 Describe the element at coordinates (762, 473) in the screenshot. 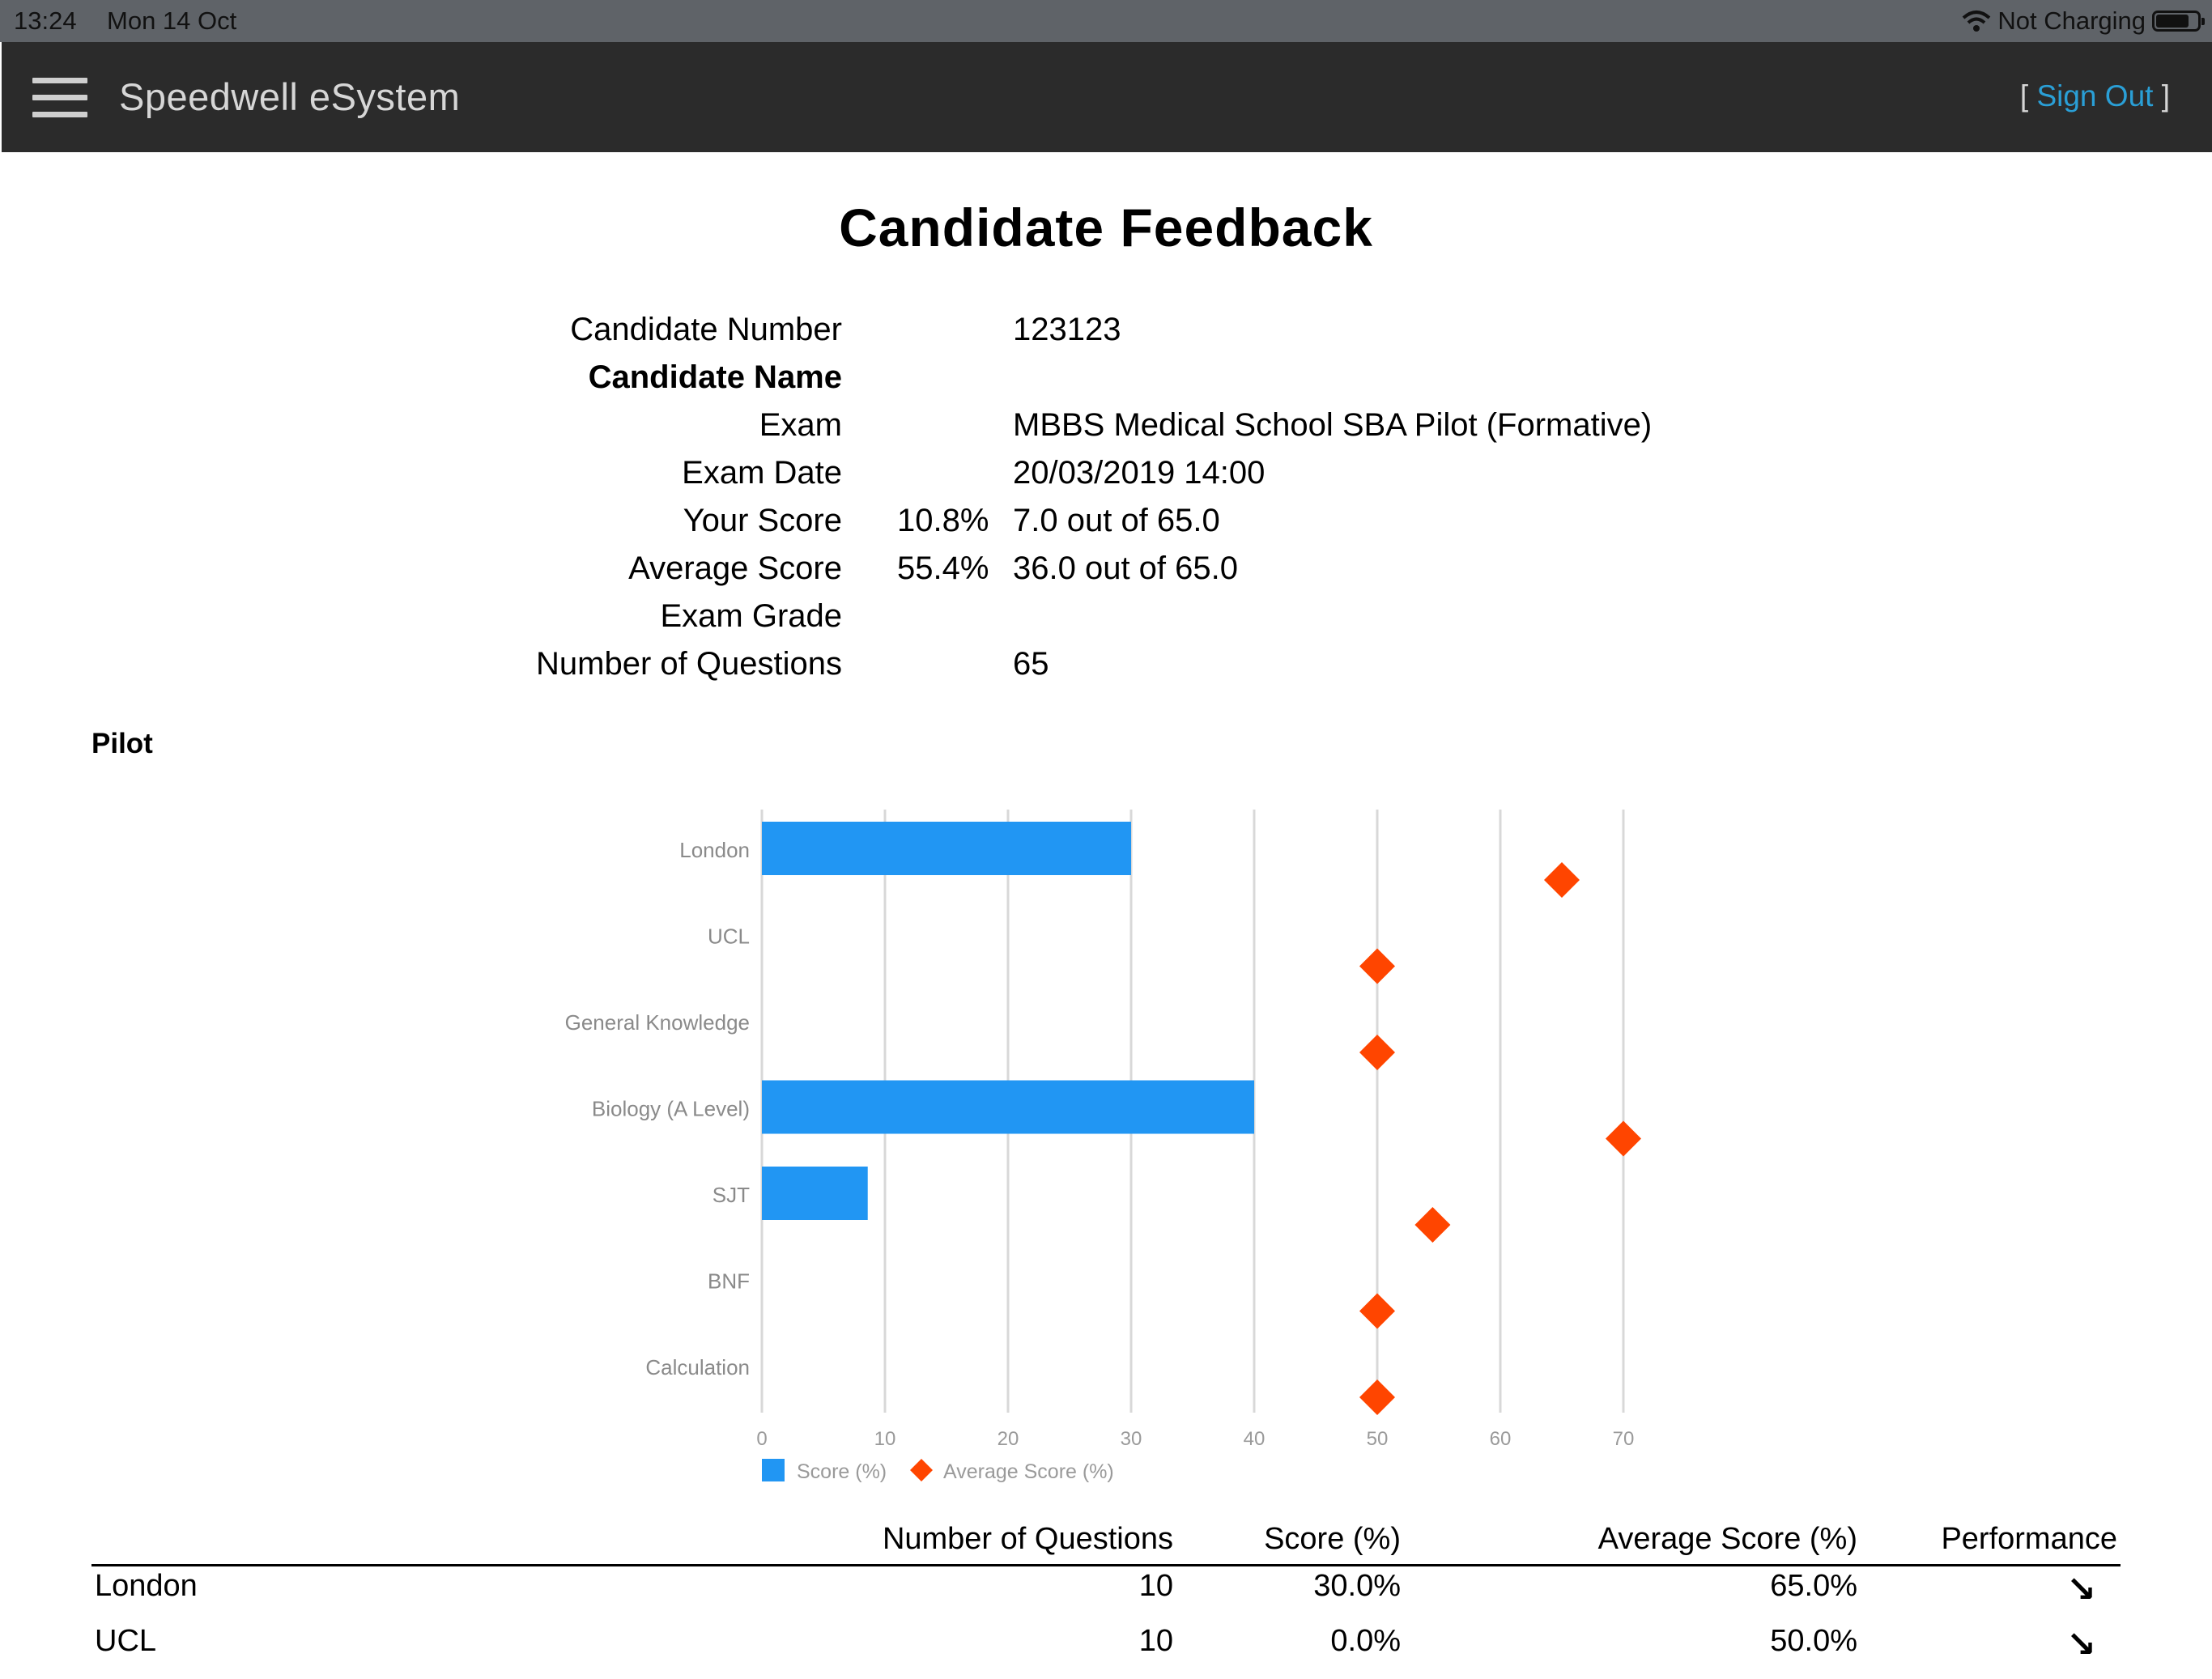

I see `exam-date-label: Exam Date` at that location.